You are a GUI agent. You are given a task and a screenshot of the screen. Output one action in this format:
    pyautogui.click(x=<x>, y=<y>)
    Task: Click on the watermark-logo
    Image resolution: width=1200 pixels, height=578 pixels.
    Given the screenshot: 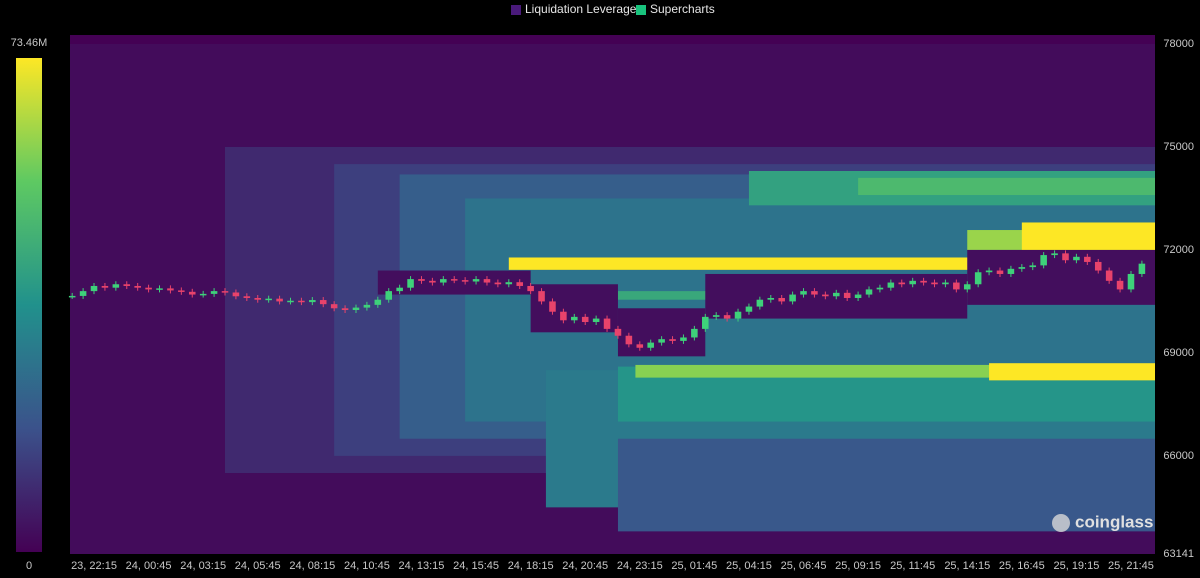 What is the action you would take?
    pyautogui.click(x=1061, y=523)
    